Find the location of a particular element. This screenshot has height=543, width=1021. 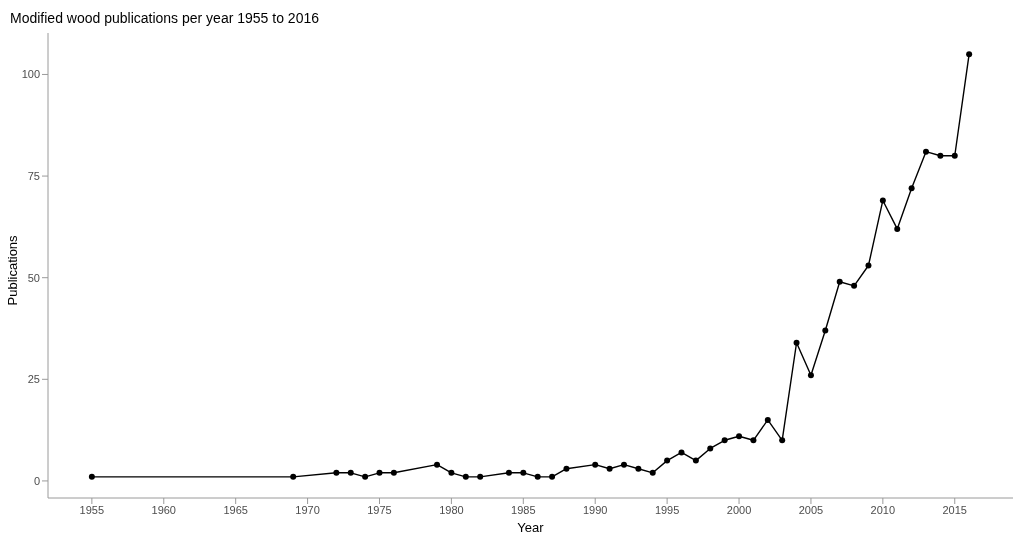

y-tick-label: 25 is located at coordinates (33, 379).